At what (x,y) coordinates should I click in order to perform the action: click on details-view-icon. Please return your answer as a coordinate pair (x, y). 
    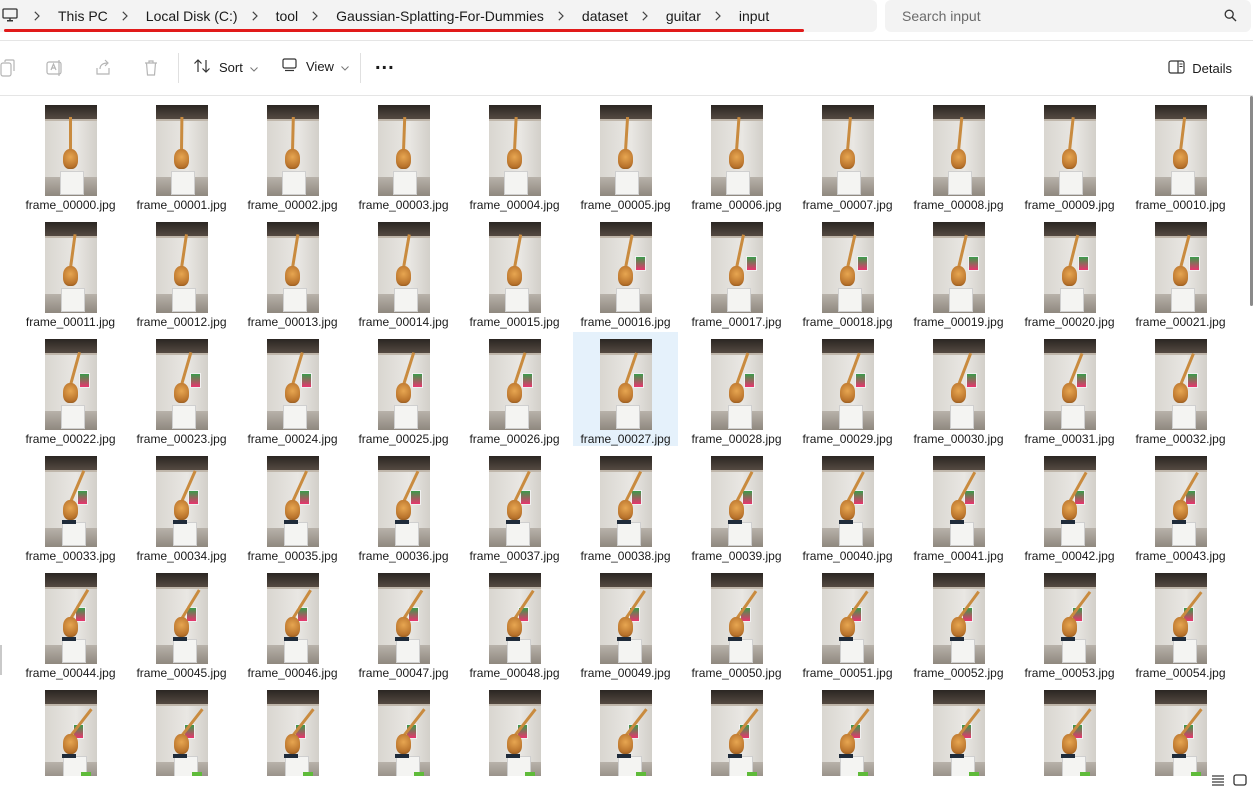
    Looking at the image, I should click on (1218, 782).